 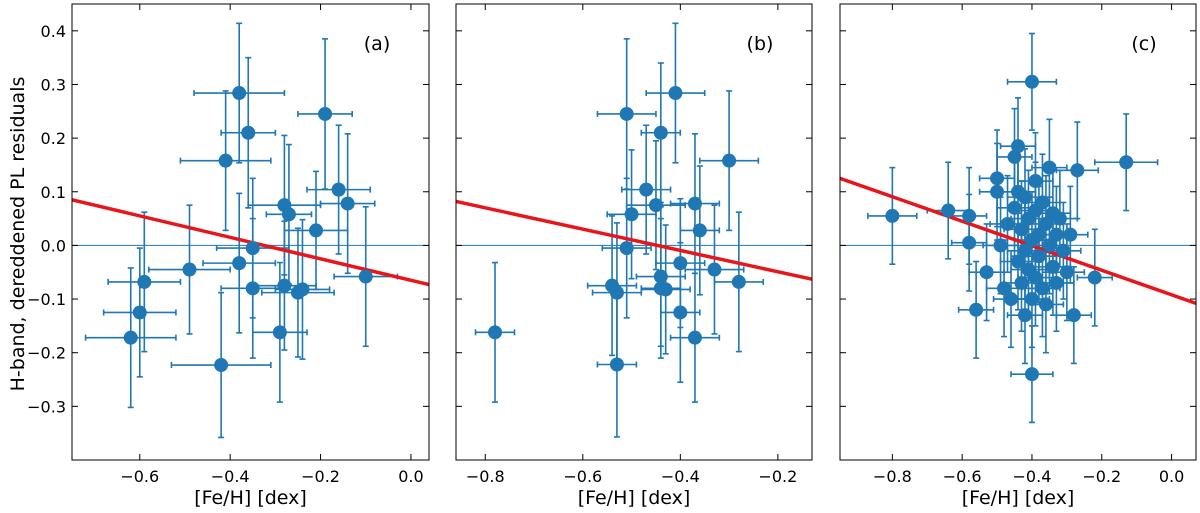 I want to click on y-tick-label: 0.4, so click(x=53, y=31).